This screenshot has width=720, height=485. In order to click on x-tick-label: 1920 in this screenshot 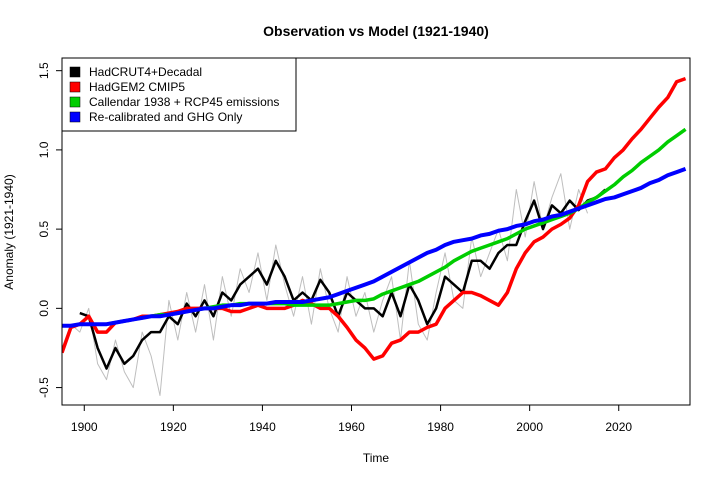, I will do `click(173, 427)`.